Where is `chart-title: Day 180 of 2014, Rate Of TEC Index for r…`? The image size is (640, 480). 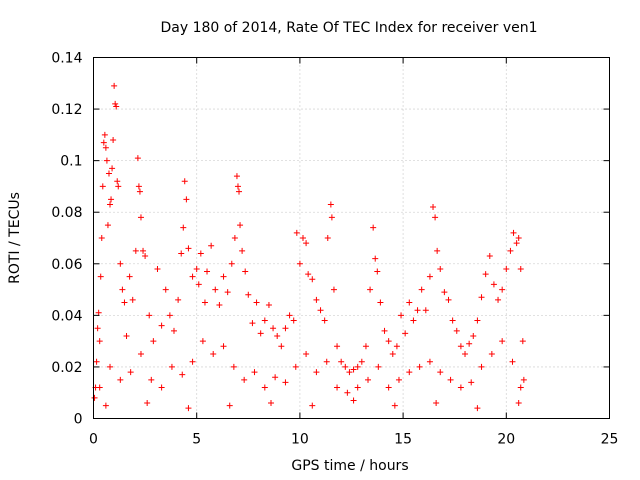 chart-title: Day 180 of 2014, Rate Of TEC Index for r… is located at coordinates (348, 28).